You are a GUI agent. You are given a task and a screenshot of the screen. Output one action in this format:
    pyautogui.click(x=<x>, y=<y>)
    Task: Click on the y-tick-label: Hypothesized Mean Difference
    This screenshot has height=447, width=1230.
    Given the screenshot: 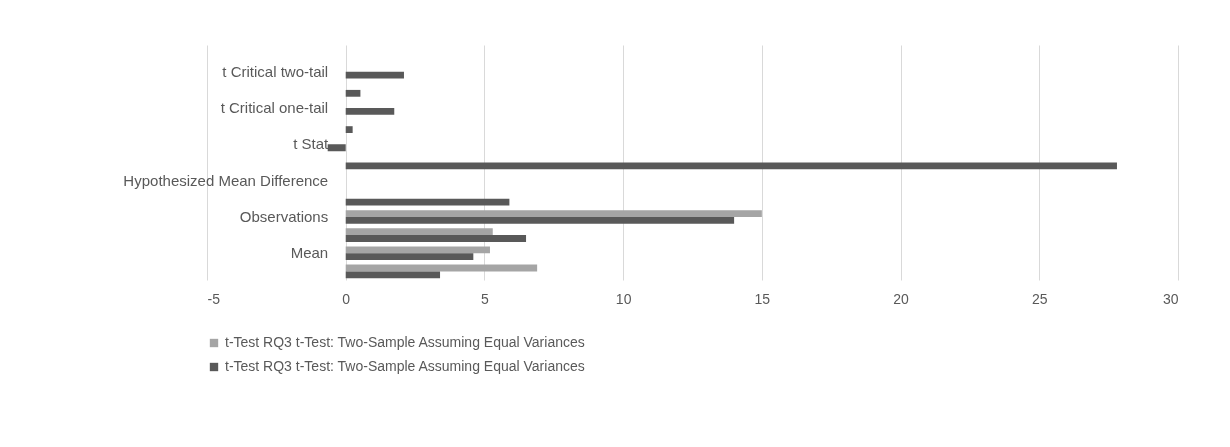 What is the action you would take?
    pyautogui.click(x=226, y=180)
    